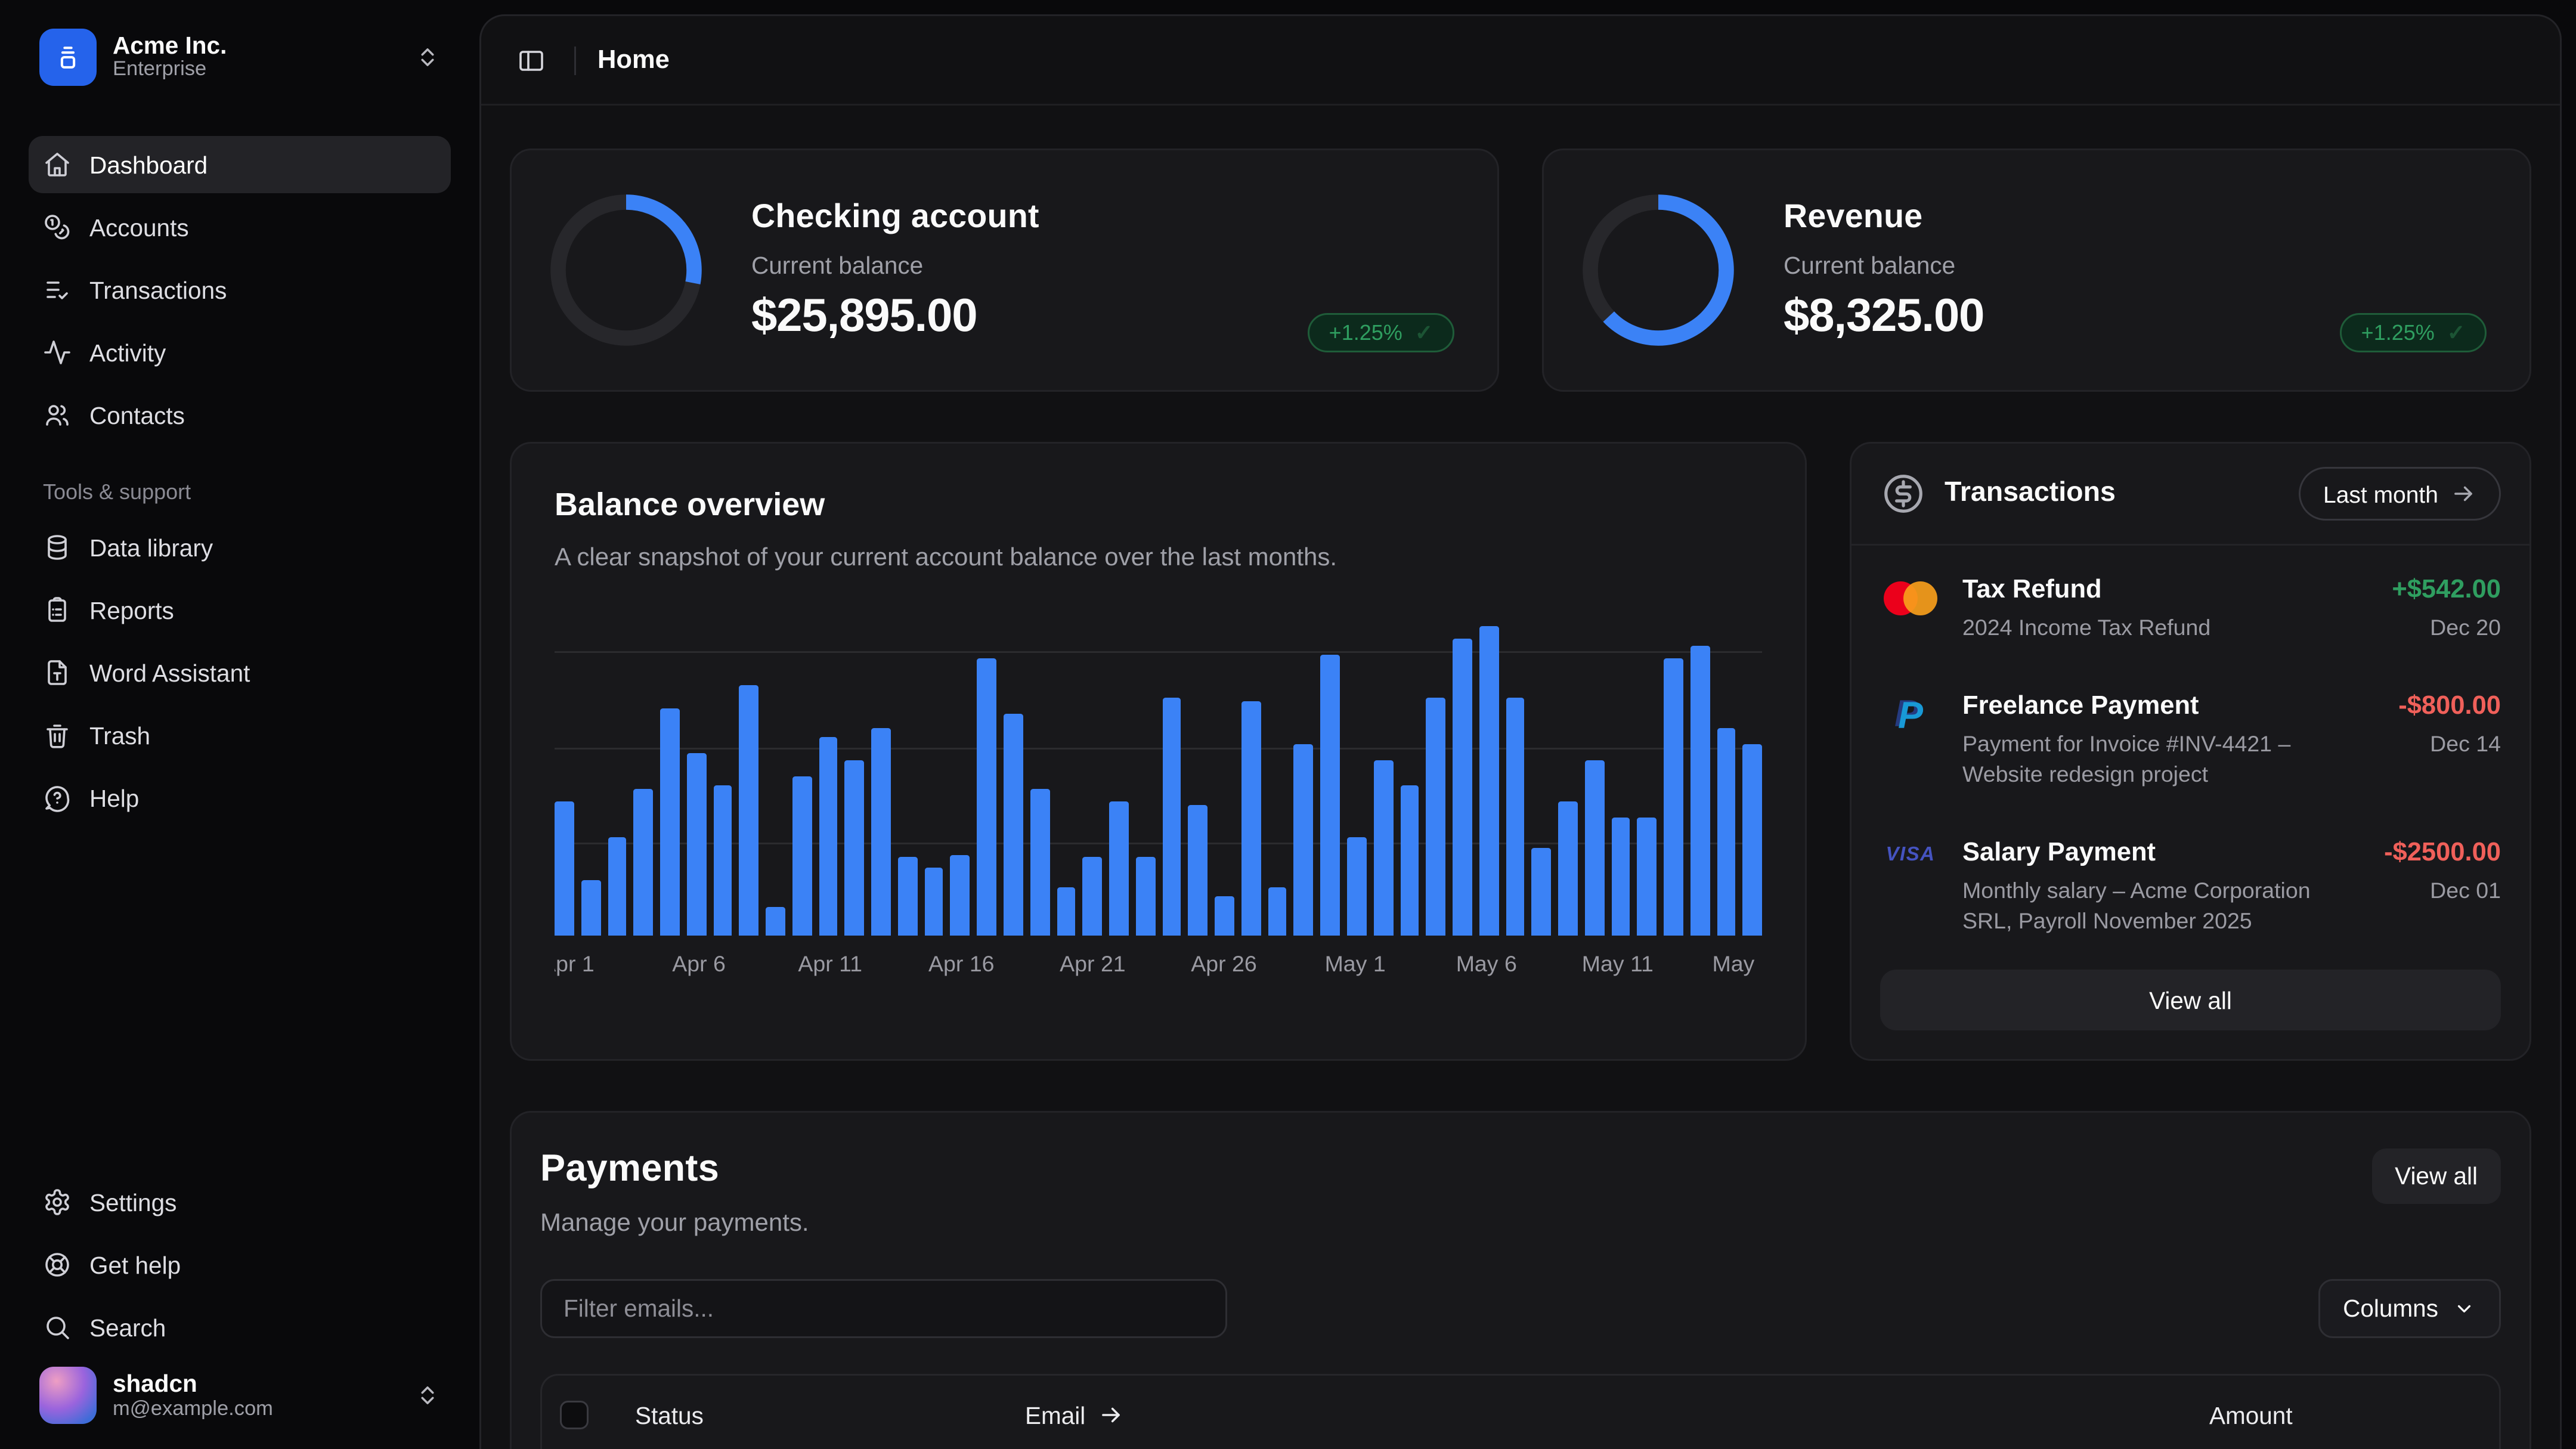 The height and width of the screenshot is (1449, 2576). Describe the element at coordinates (240, 735) in the screenshot. I see `sidebar-item-trash: Trash` at that location.